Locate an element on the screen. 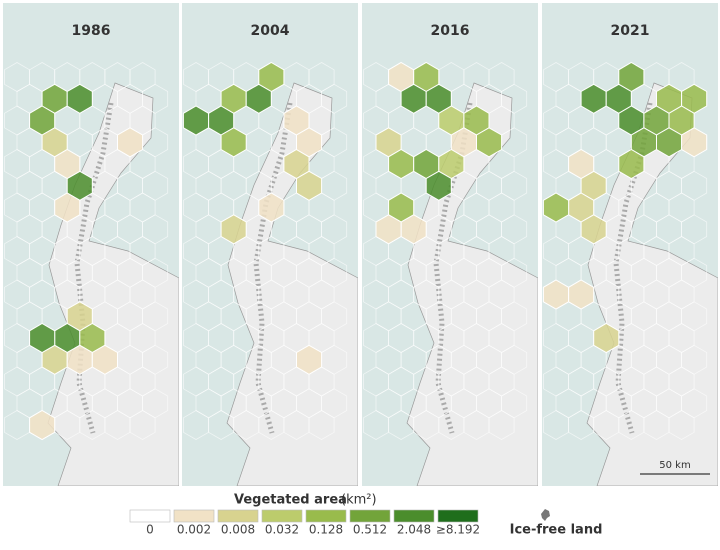 Image resolution: width=720 pixels, height=550 pixels. legend-label: 0.032 is located at coordinates (282, 530).